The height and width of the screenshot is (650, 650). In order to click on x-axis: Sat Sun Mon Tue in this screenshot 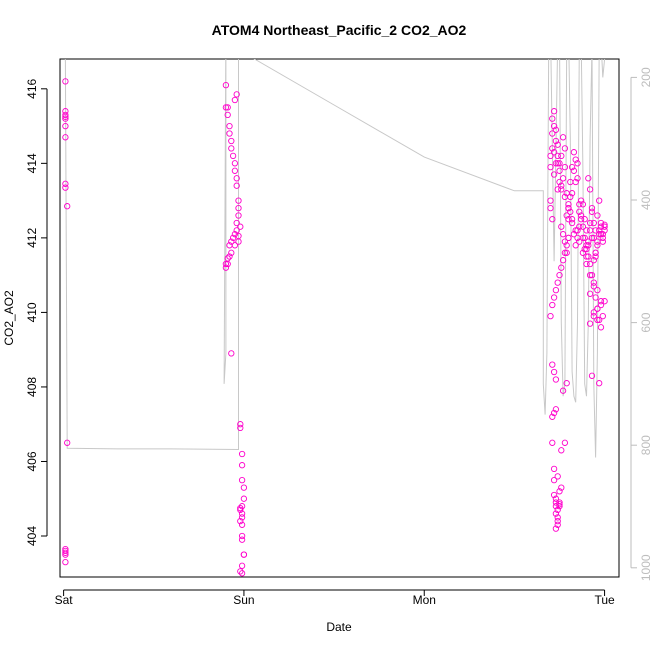, I will do `click(335, 598)`.